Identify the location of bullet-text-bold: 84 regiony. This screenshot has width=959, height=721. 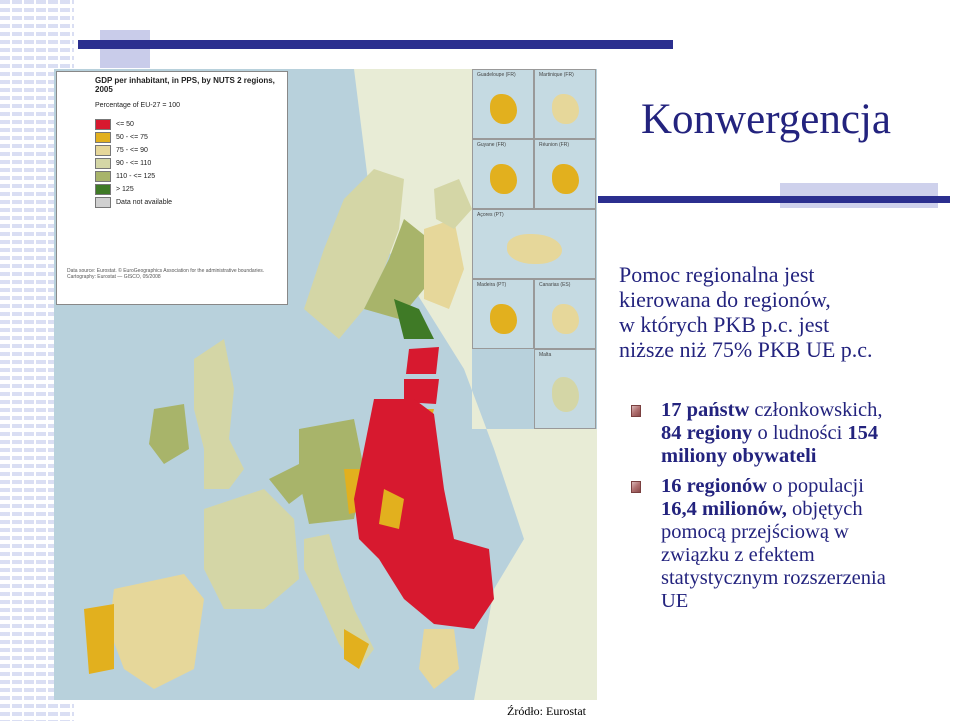
(707, 433).